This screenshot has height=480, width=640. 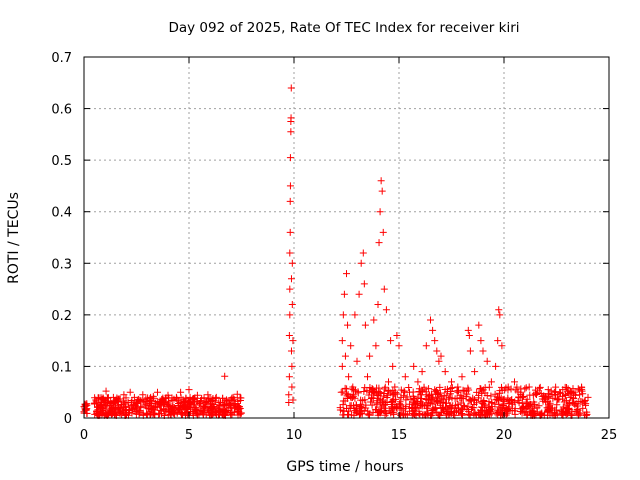 What do you see at coordinates (61, 58) in the screenshot?
I see `y-tick-label: 0.7` at bounding box center [61, 58].